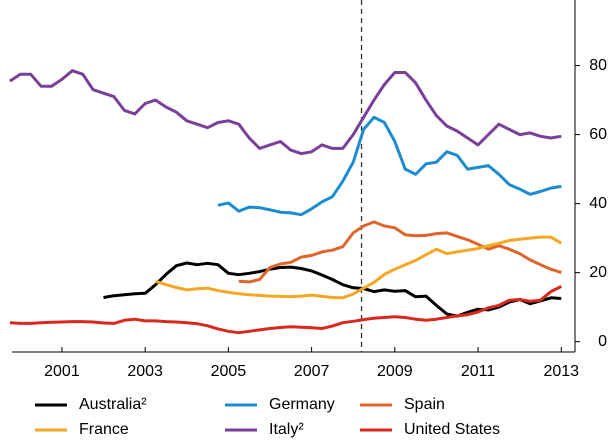 The width and height of the screenshot is (611, 440). Describe the element at coordinates (424, 404) in the screenshot. I see `legend-label: Spain` at that location.